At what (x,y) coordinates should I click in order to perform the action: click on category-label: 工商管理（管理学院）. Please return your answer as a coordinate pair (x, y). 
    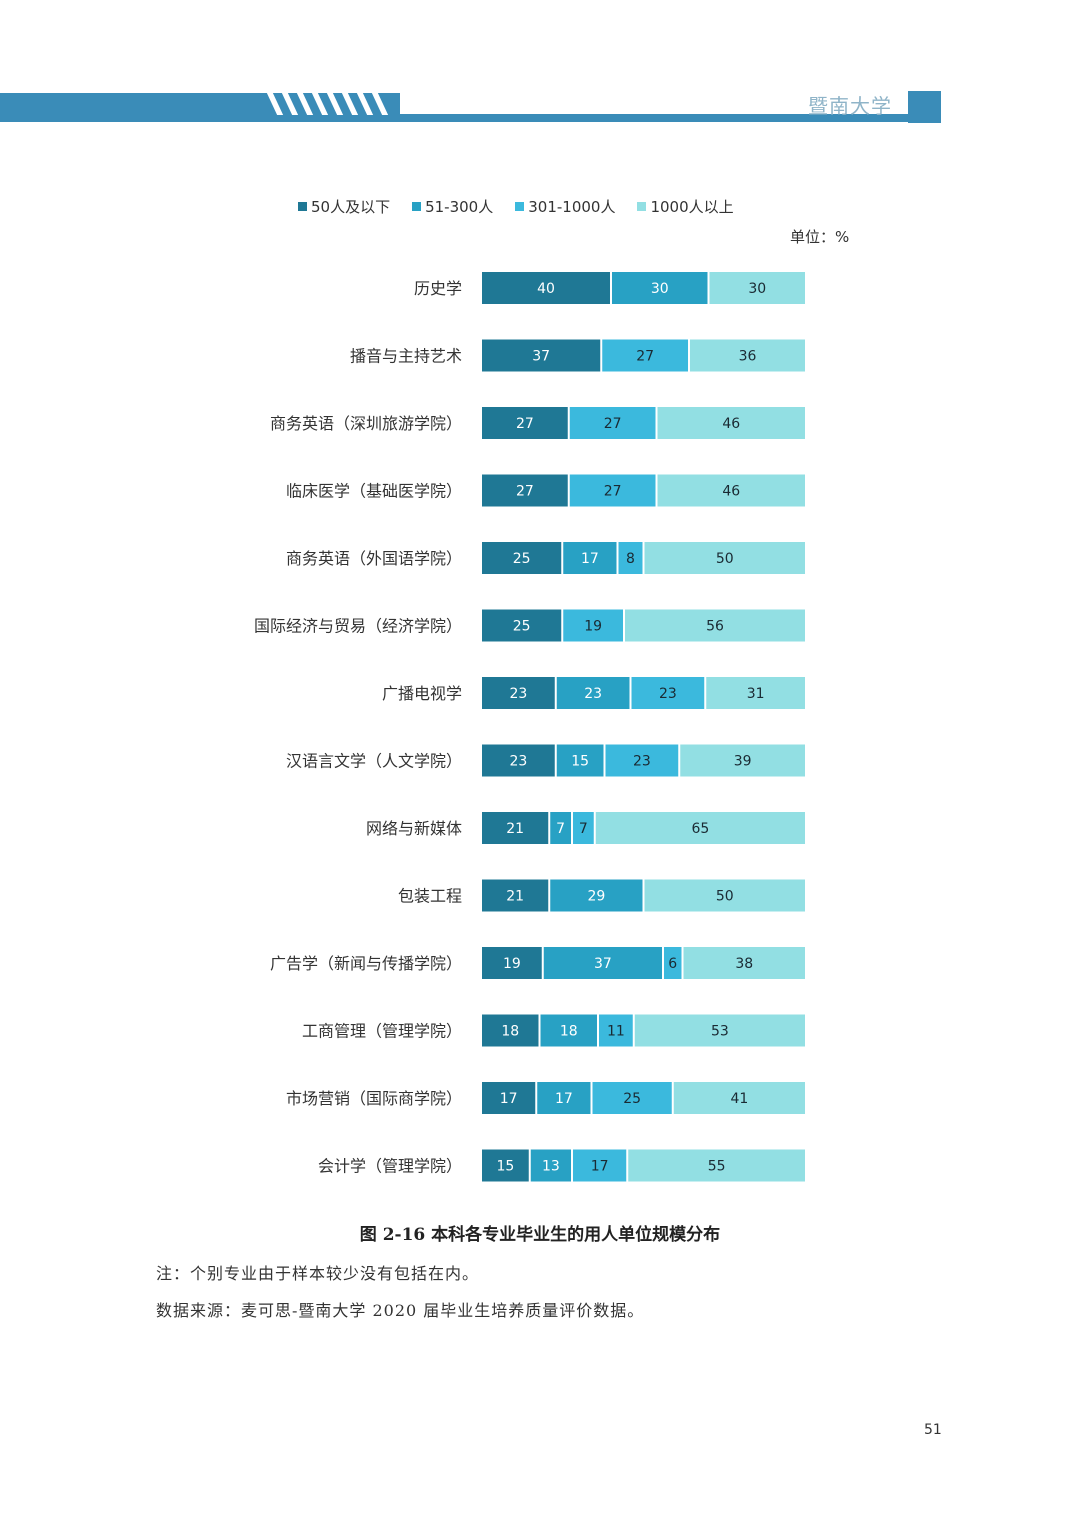
    Looking at the image, I should click on (382, 1031).